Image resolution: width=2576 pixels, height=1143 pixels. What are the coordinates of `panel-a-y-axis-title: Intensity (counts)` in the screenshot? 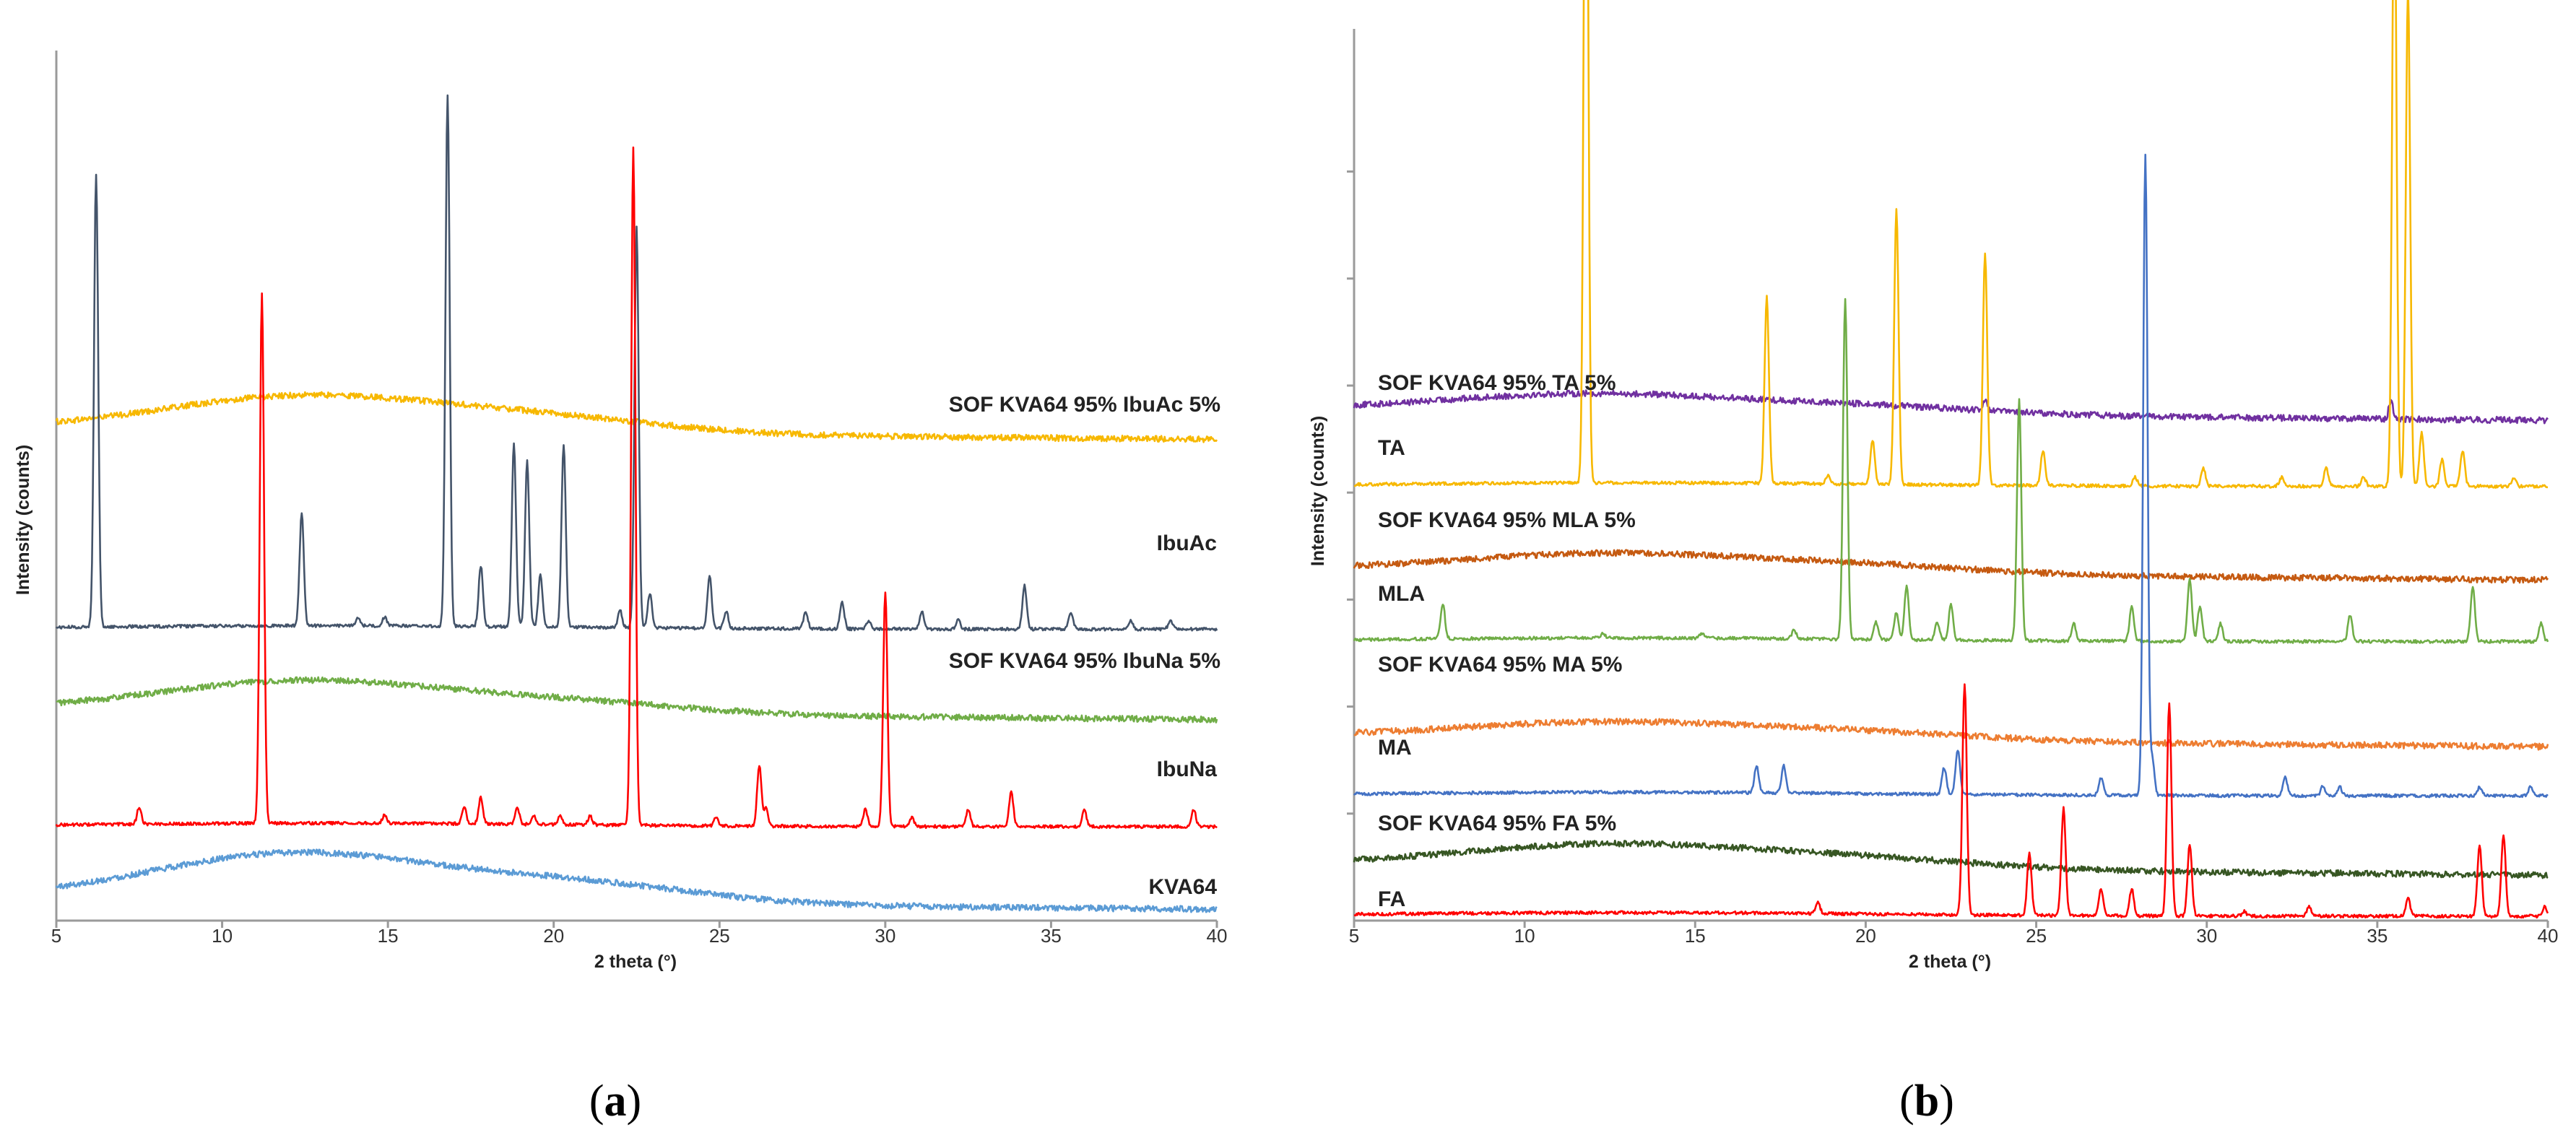 It's located at (23, 520).